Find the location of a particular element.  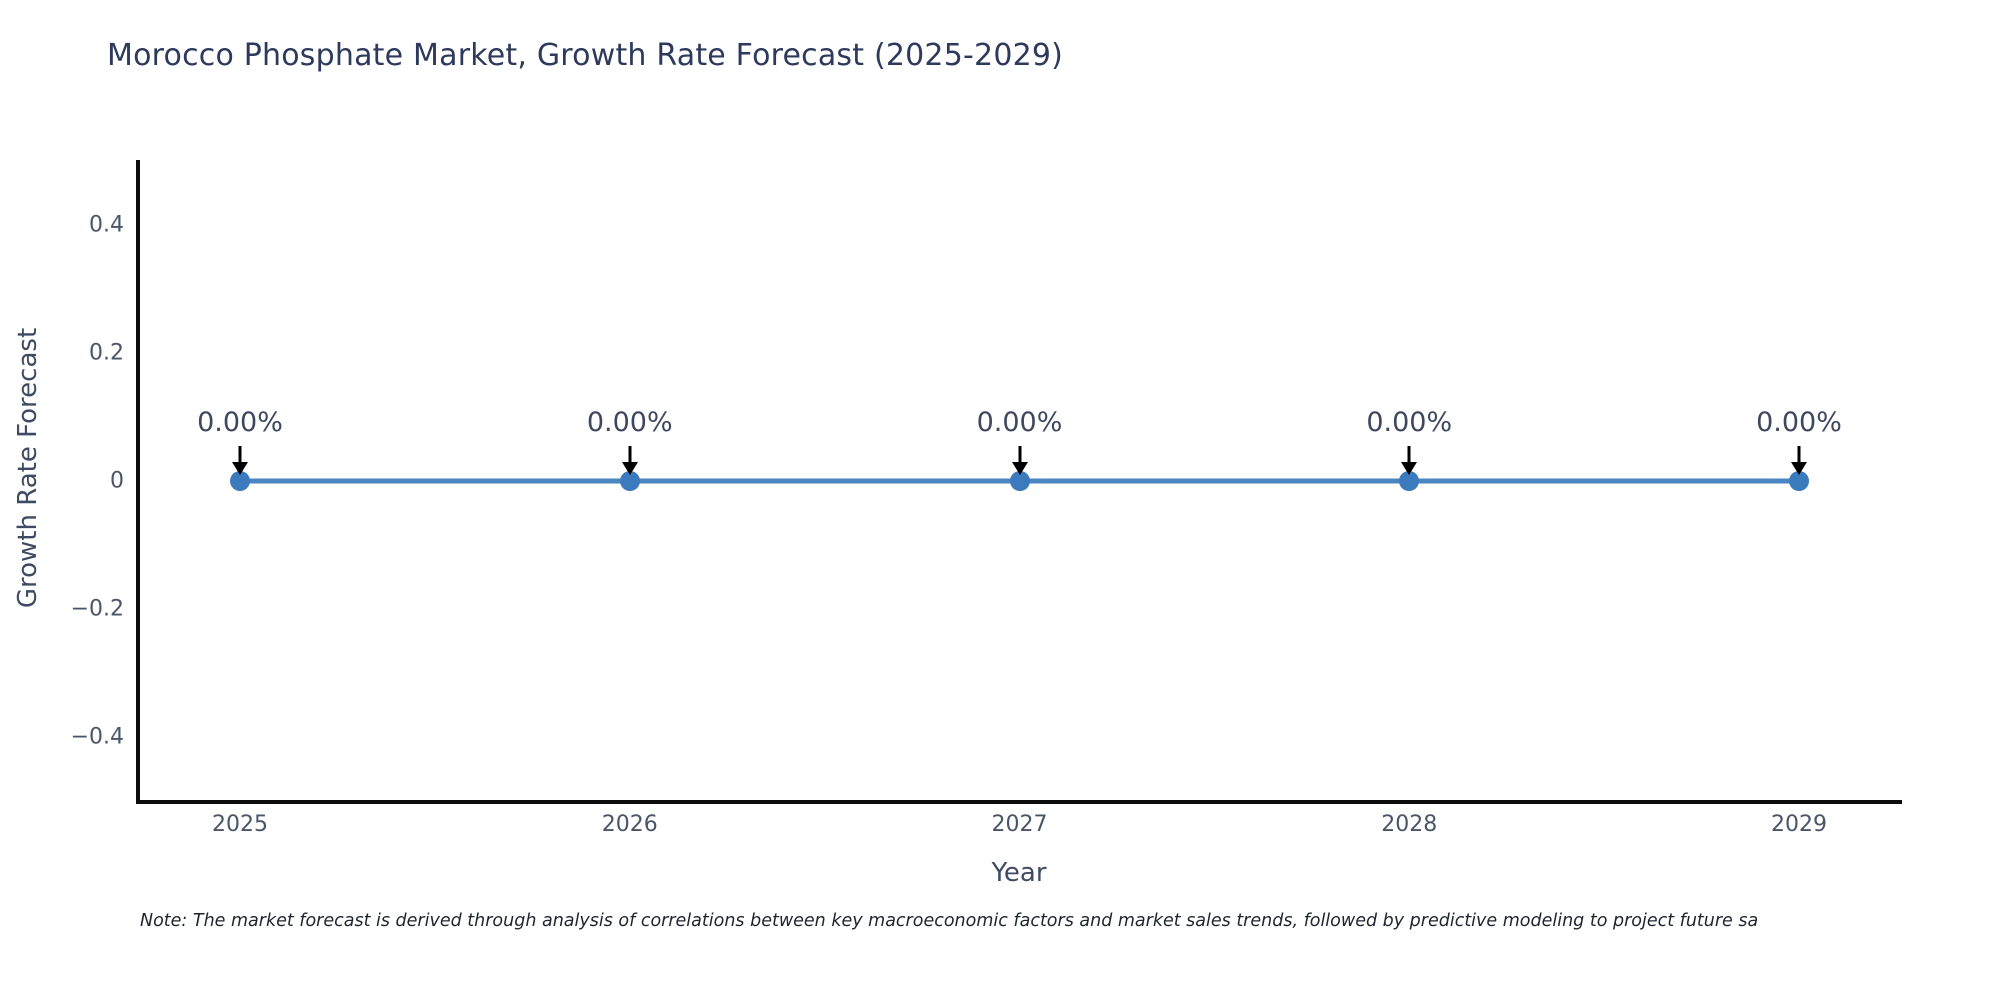

y-tick-label: 0 is located at coordinates (117, 481).